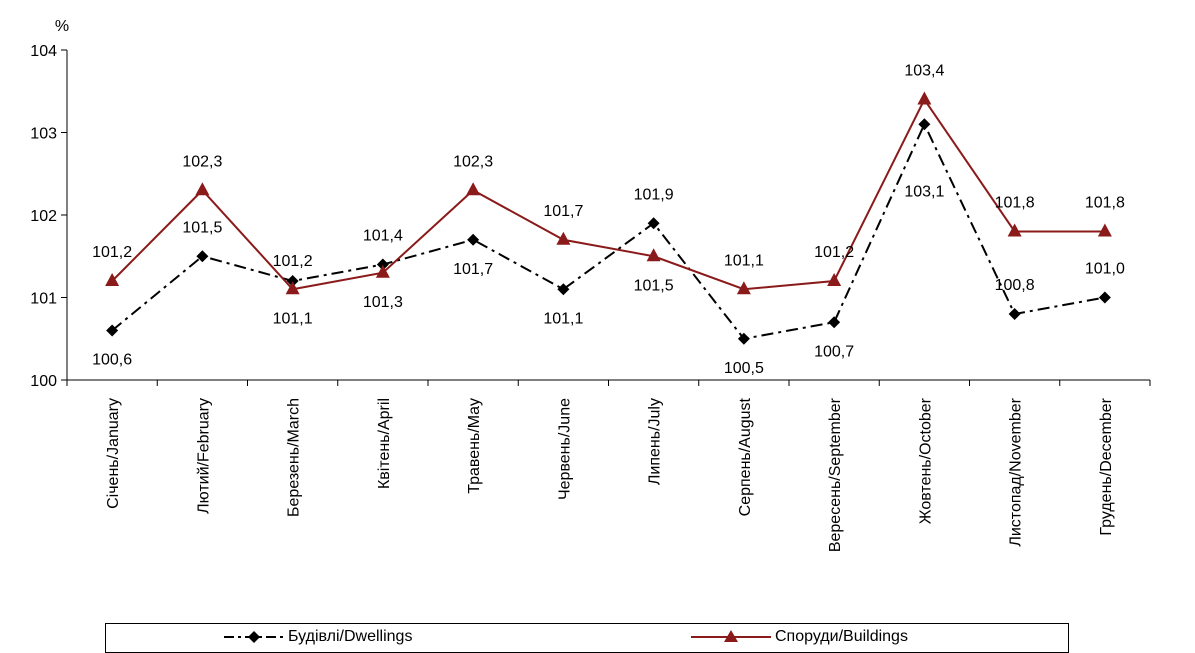  I want to click on x-tick-label: Жовтень/October, so click(925, 460).